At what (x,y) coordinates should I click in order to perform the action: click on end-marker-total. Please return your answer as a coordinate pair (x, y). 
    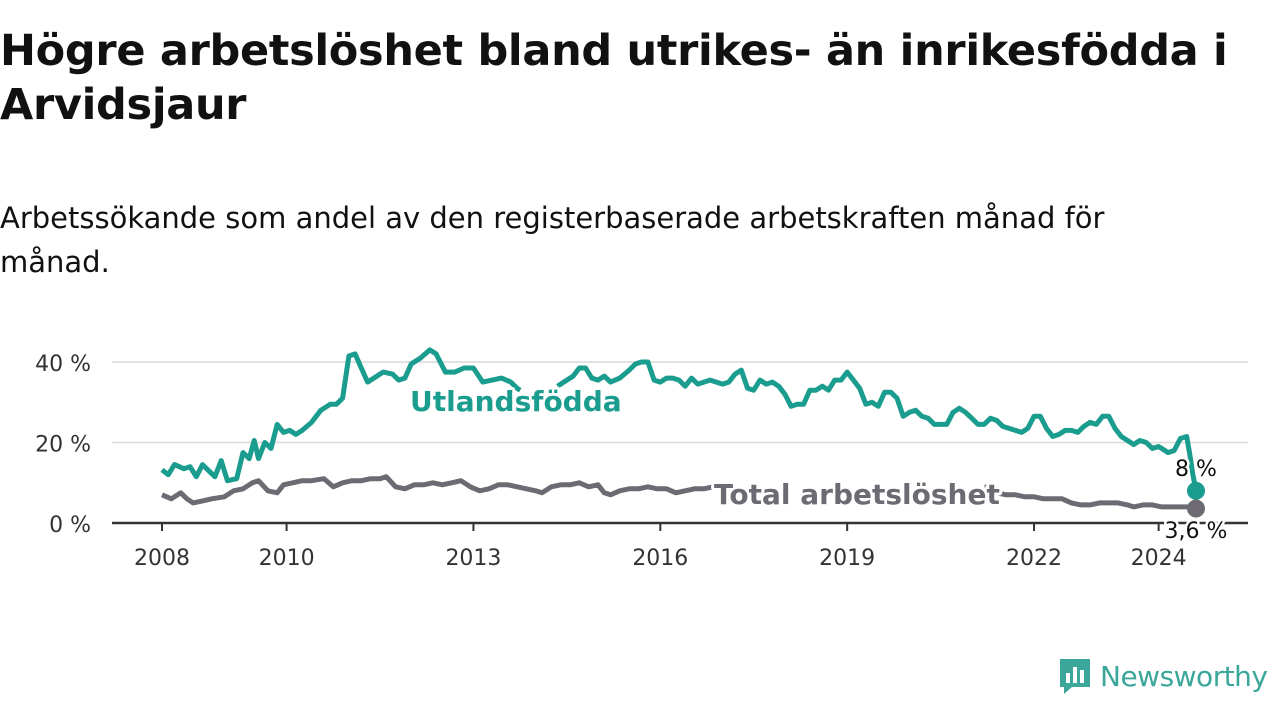
    Looking at the image, I should click on (1196, 508).